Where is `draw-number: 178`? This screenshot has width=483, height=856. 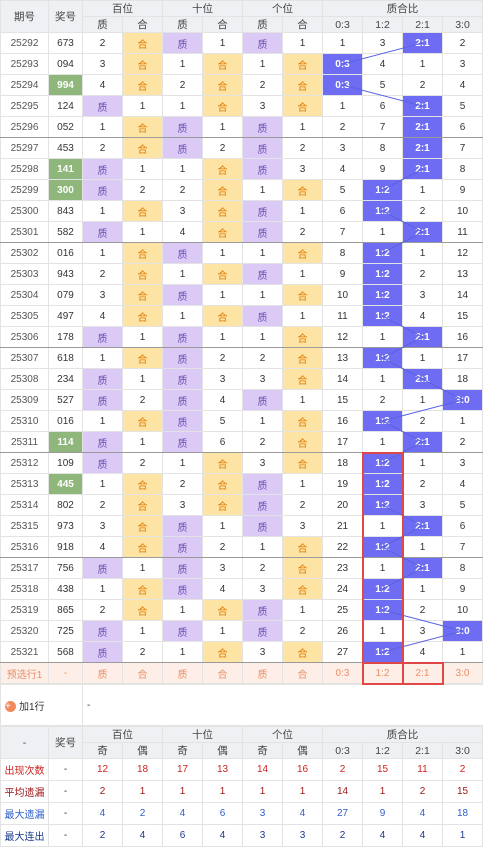 draw-number: 178 is located at coordinates (65, 337).